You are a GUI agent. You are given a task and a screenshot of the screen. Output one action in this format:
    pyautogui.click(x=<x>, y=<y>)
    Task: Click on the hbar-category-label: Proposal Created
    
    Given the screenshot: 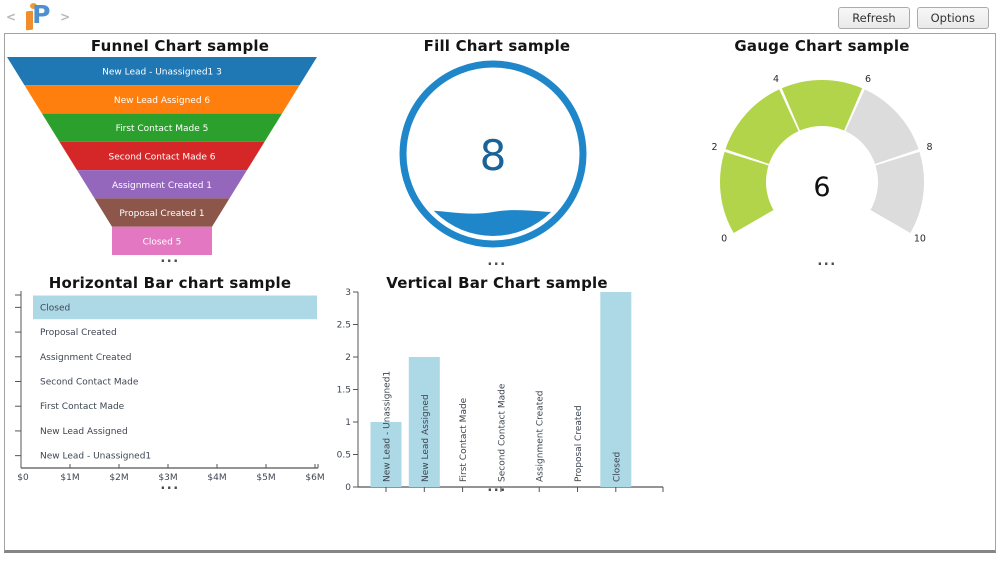 What is the action you would take?
    pyautogui.click(x=78, y=333)
    